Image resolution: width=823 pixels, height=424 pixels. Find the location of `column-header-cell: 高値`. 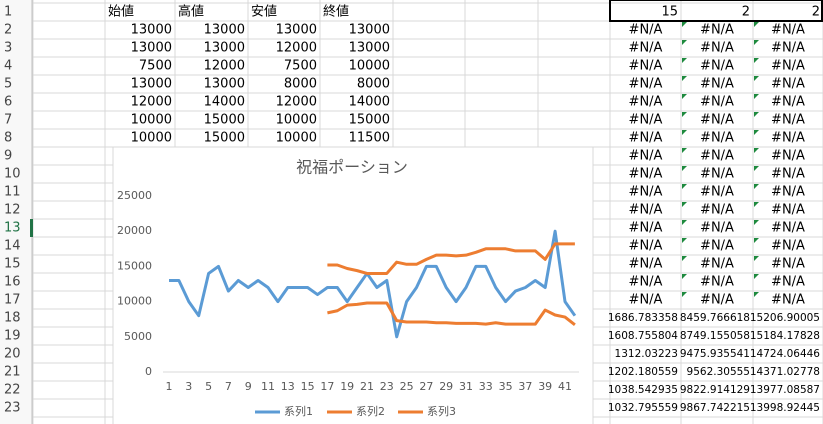

column-header-cell: 高値 is located at coordinates (191, 12).